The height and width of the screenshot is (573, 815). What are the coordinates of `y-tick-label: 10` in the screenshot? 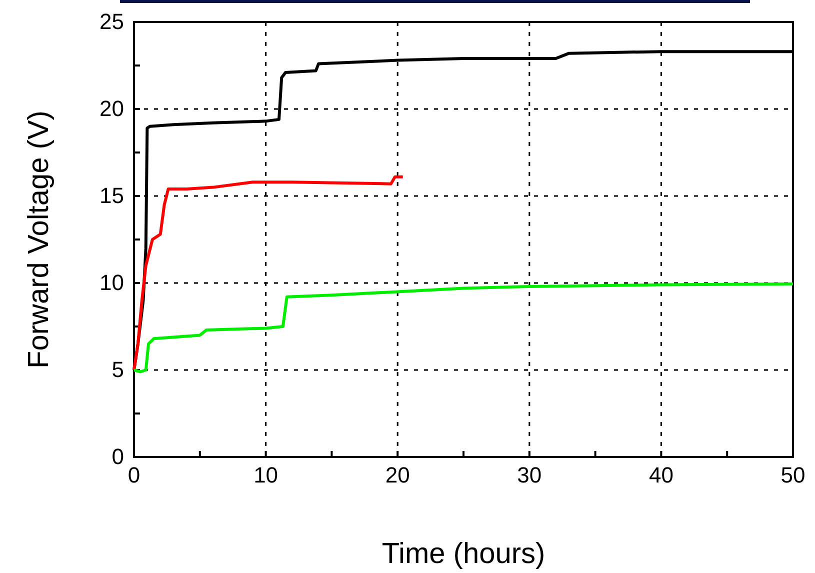 It's located at (112, 283).